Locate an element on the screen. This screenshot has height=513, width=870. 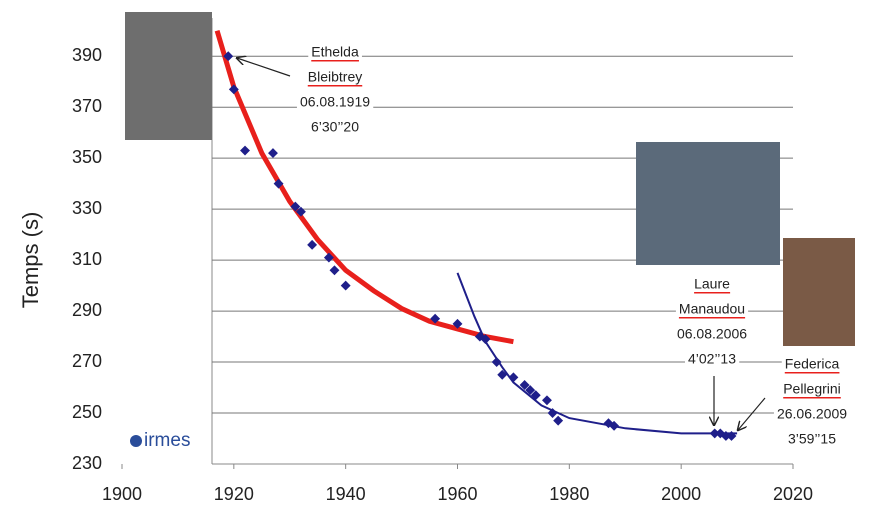
annotation: 06.08.1919 is located at coordinates (335, 102).